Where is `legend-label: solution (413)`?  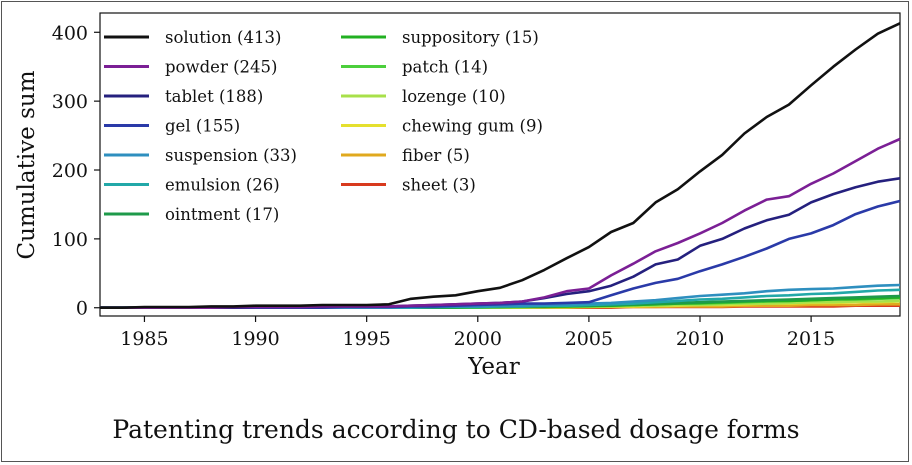
legend-label: solution (413) is located at coordinates (223, 37).